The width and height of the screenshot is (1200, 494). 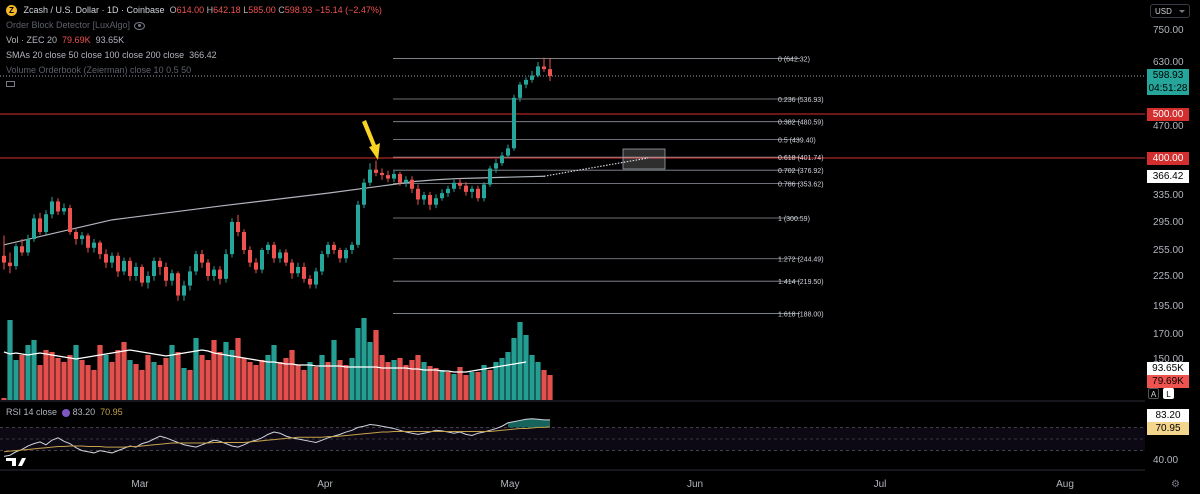 I want to click on fib-level-label: 0 (642.32), so click(x=794, y=59).